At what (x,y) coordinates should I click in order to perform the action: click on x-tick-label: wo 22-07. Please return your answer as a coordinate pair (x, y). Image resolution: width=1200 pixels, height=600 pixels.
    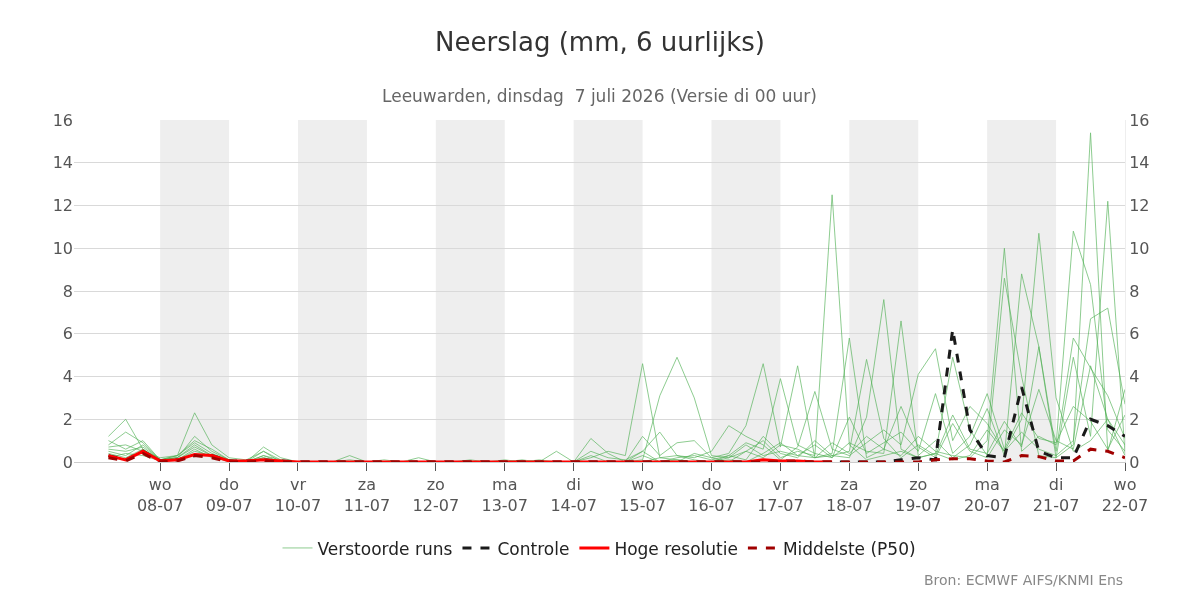
    Looking at the image, I should click on (1125, 495).